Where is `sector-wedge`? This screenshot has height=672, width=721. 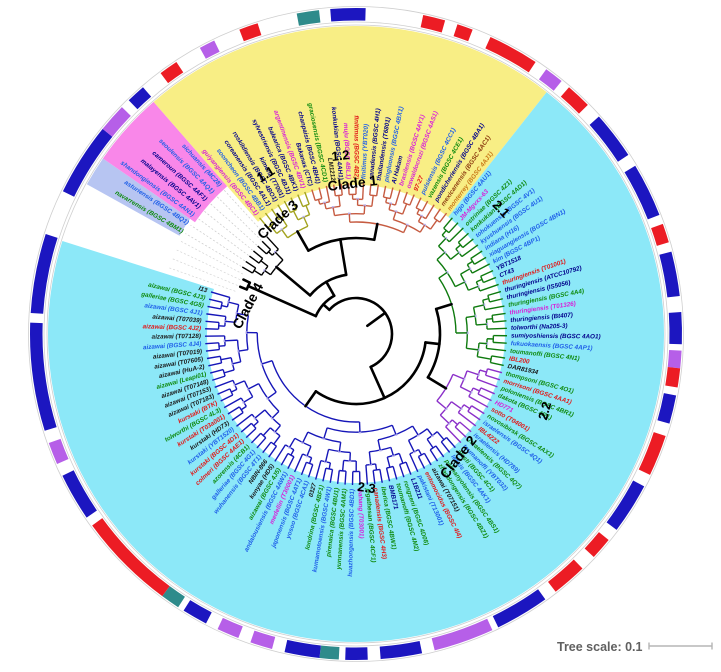
sector-wedge is located at coordinates (138, 197).